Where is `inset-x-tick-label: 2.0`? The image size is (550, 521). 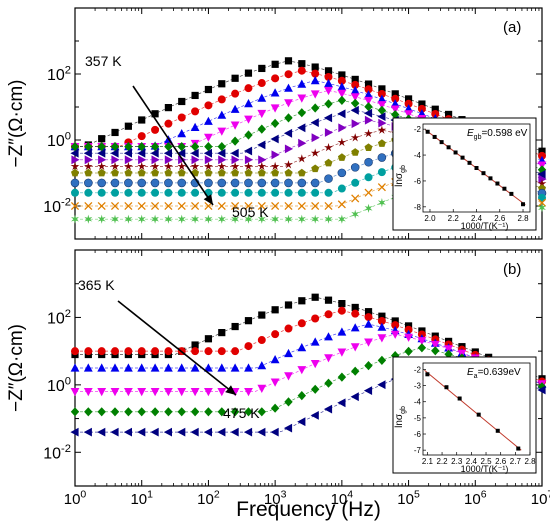 inset-x-tick-label: 2.0 is located at coordinates (430, 218).